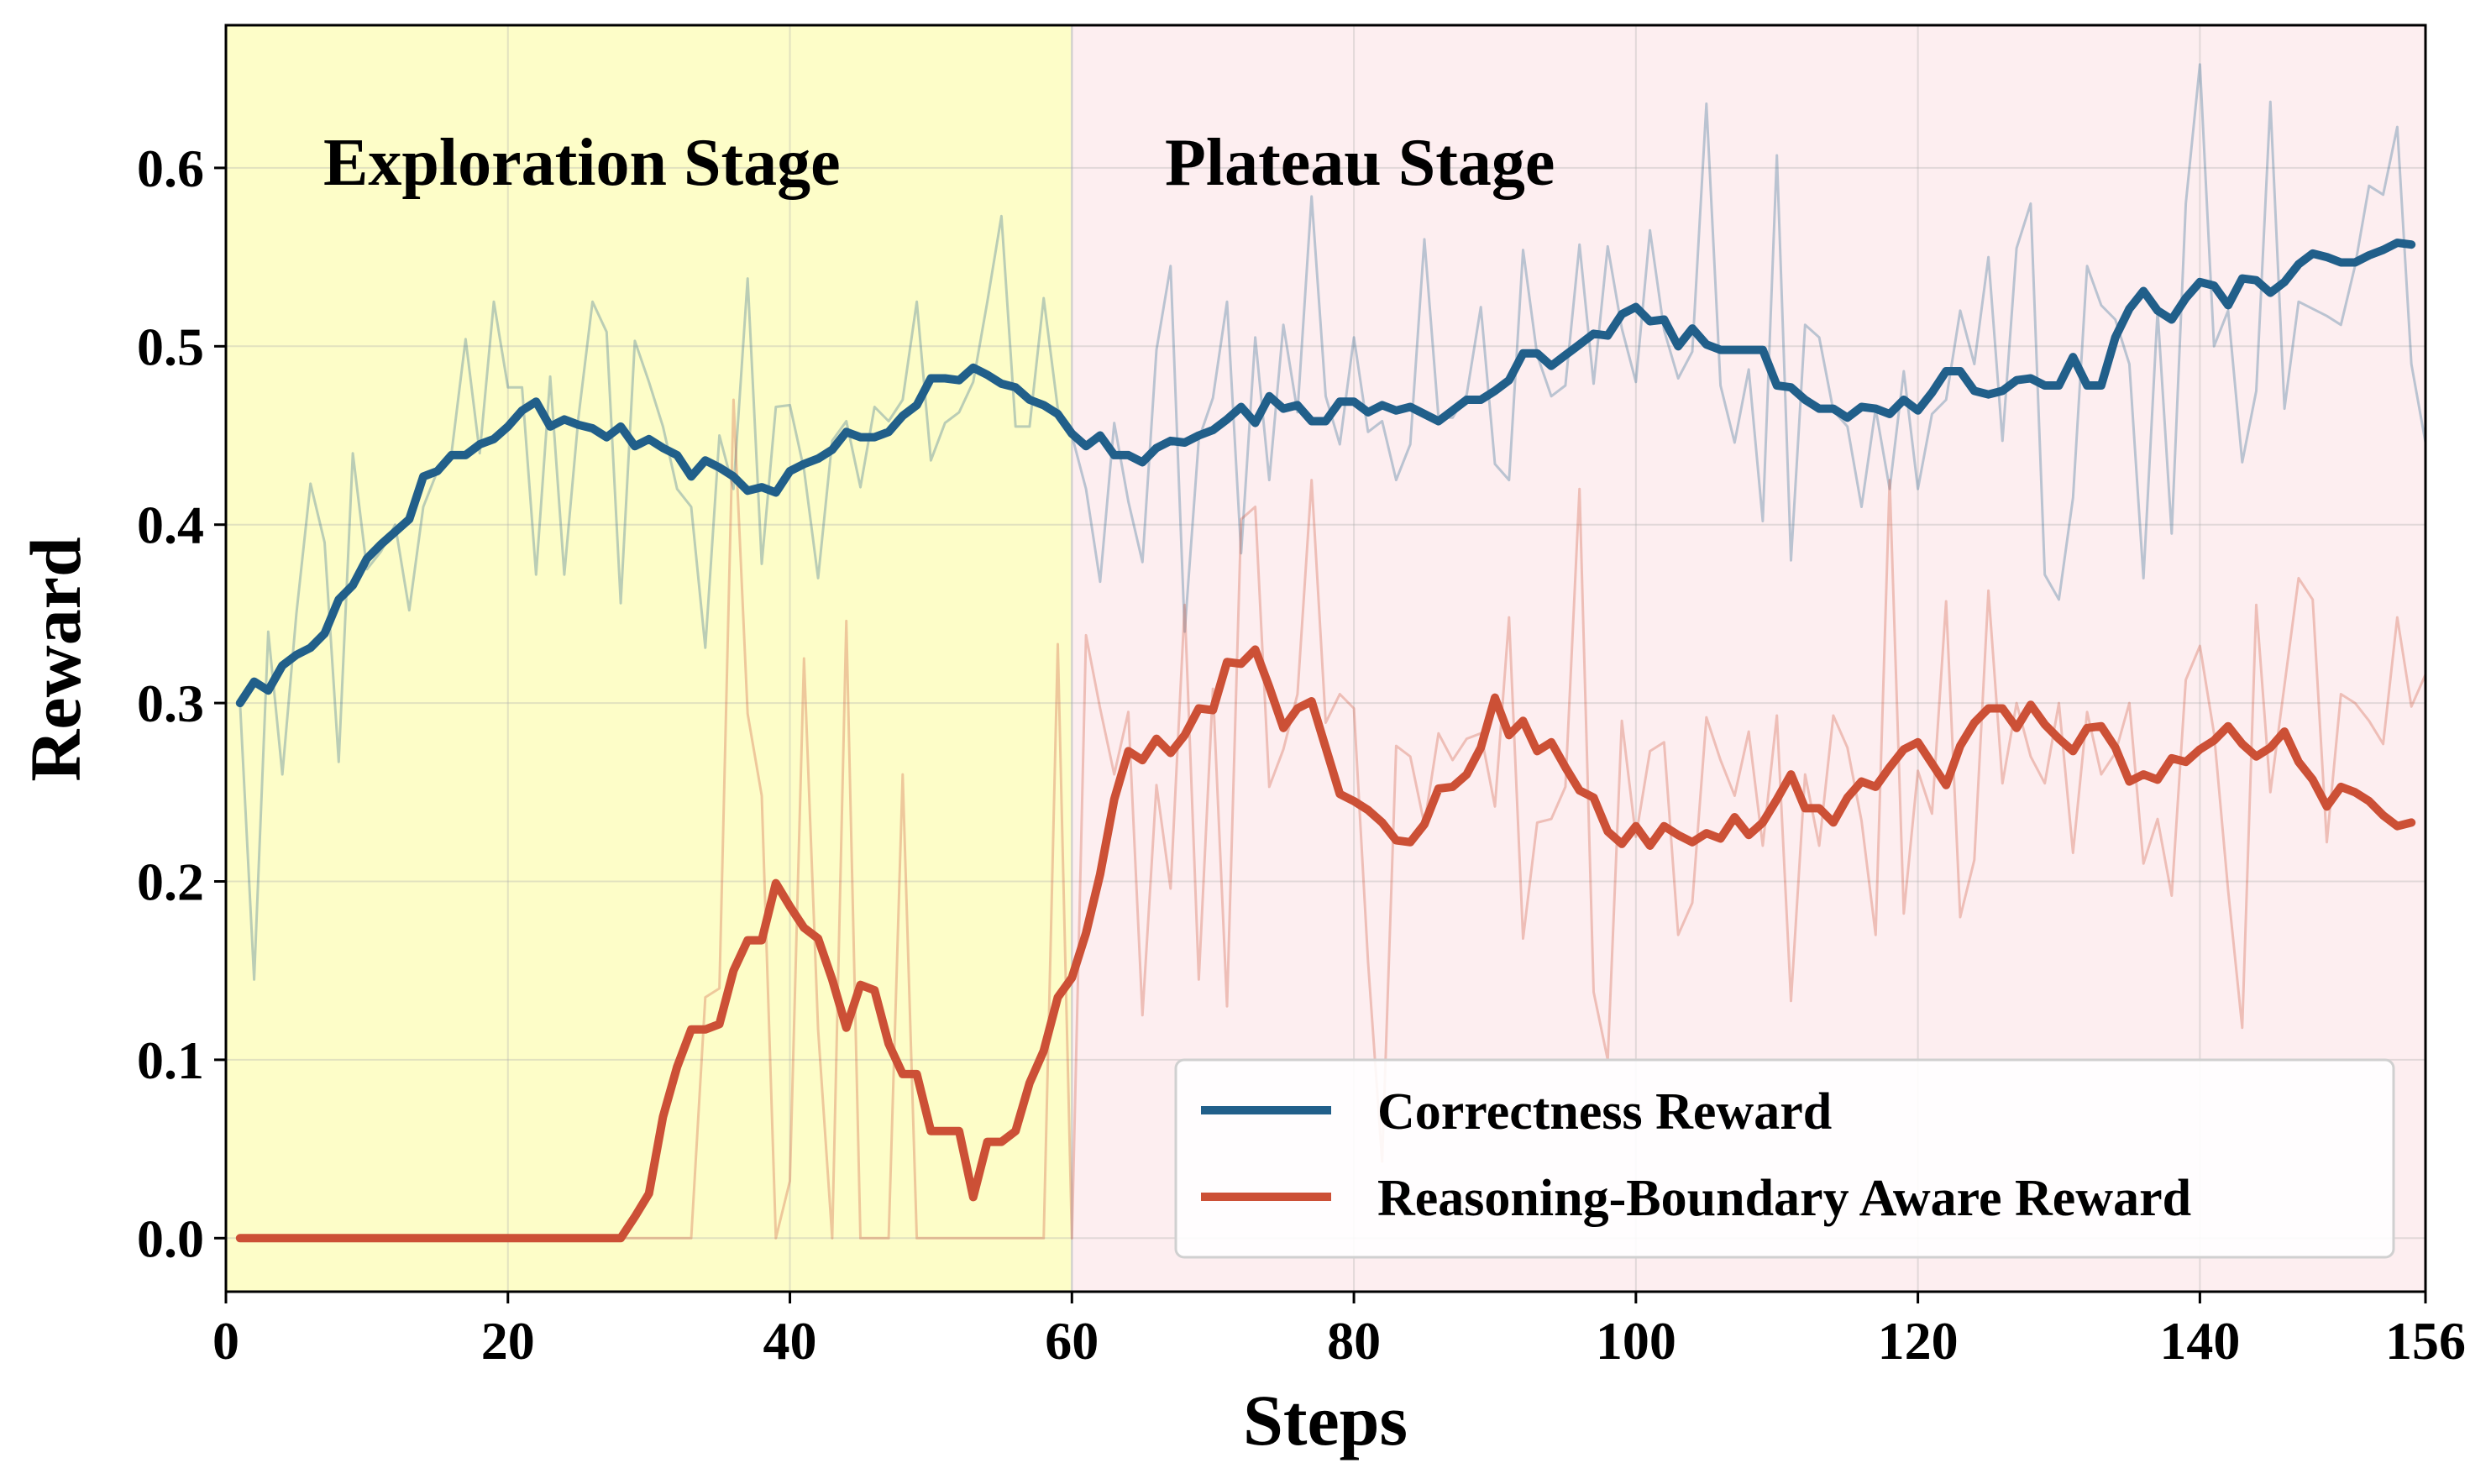 This screenshot has height=1484, width=2491. I want to click on y-tick-label-0: 0.0, so click(170, 1239).